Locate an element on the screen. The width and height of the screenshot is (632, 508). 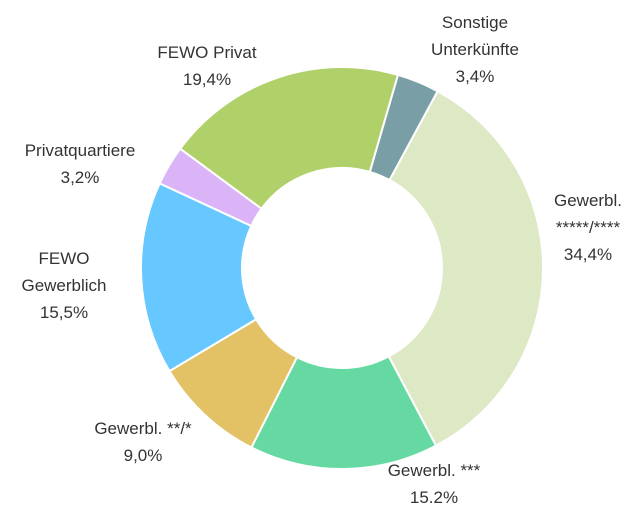
category-label: Gewerbl. **/* is located at coordinates (143, 428).